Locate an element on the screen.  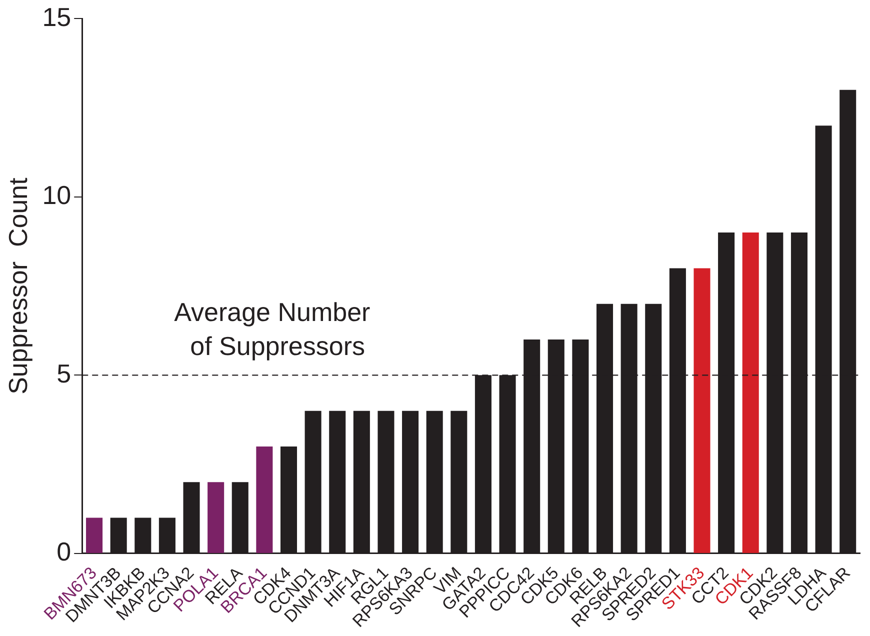
y-tick-label: 5 is located at coordinates (64, 373).